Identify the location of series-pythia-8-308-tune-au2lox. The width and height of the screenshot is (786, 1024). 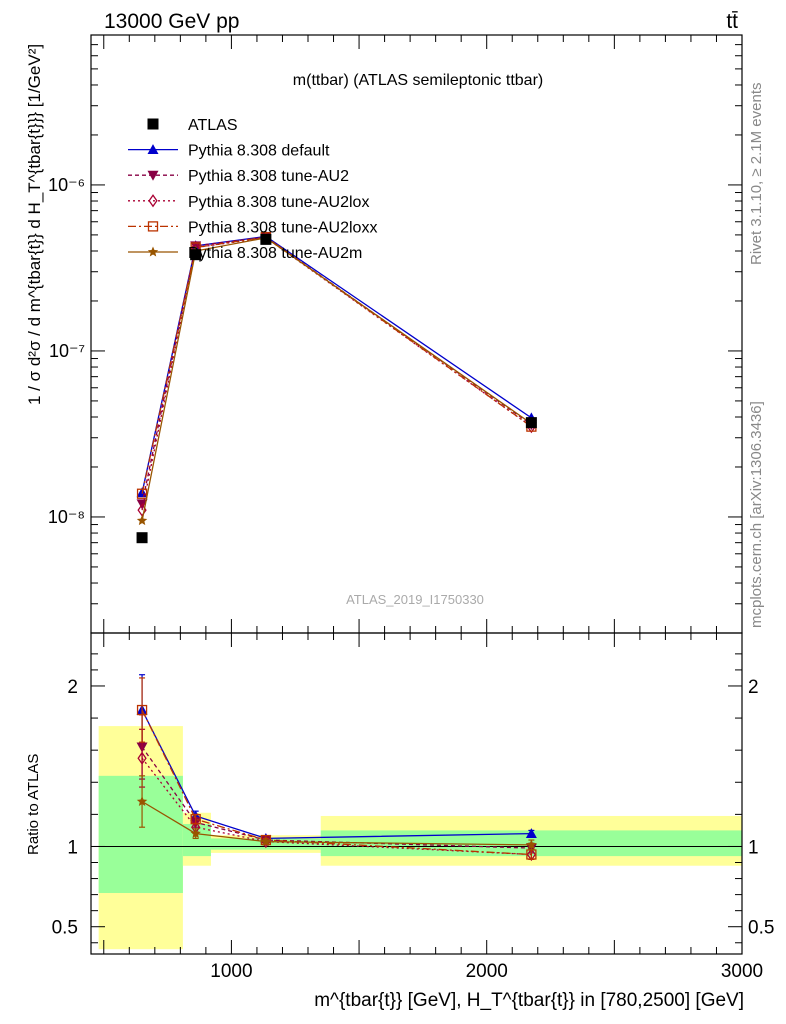
(337, 374).